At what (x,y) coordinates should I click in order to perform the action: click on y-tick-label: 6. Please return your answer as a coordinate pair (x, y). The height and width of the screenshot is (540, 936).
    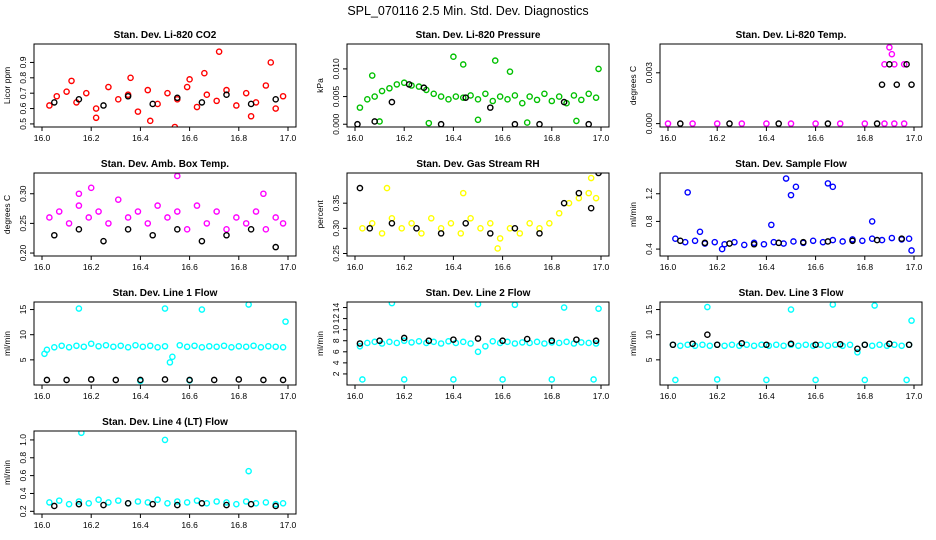
    Looking at the image, I should click on (336, 351).